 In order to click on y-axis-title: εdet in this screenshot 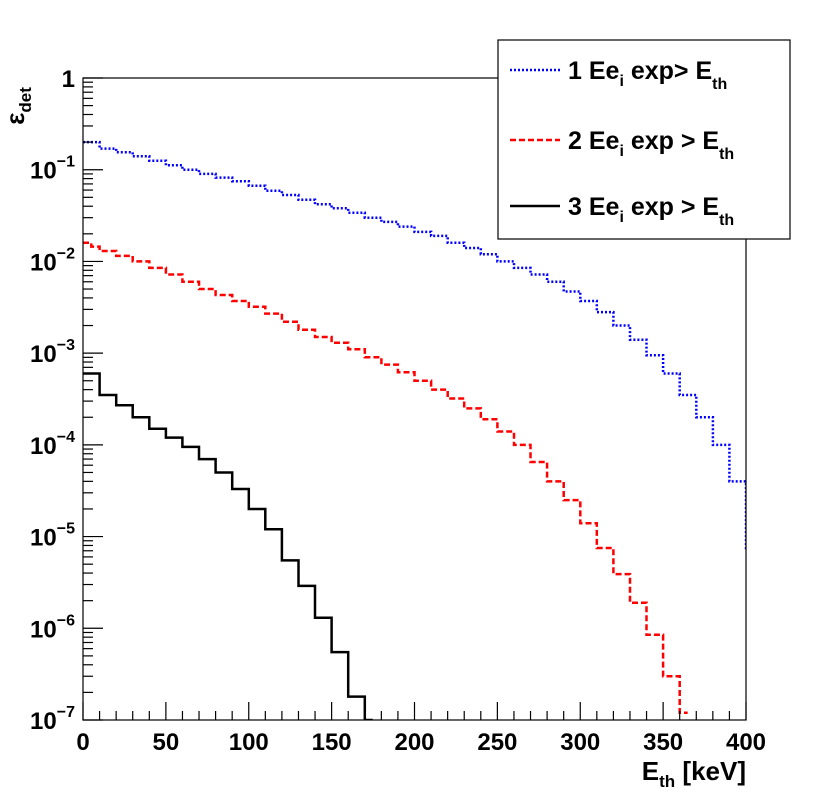, I will do `click(17, 106)`.